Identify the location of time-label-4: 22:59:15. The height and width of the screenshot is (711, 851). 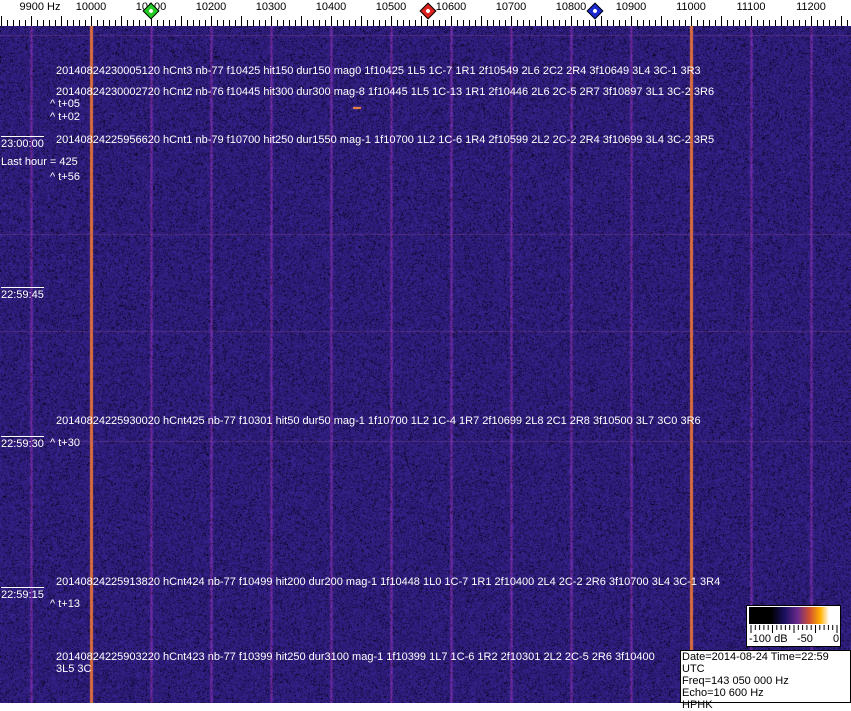
(22, 594).